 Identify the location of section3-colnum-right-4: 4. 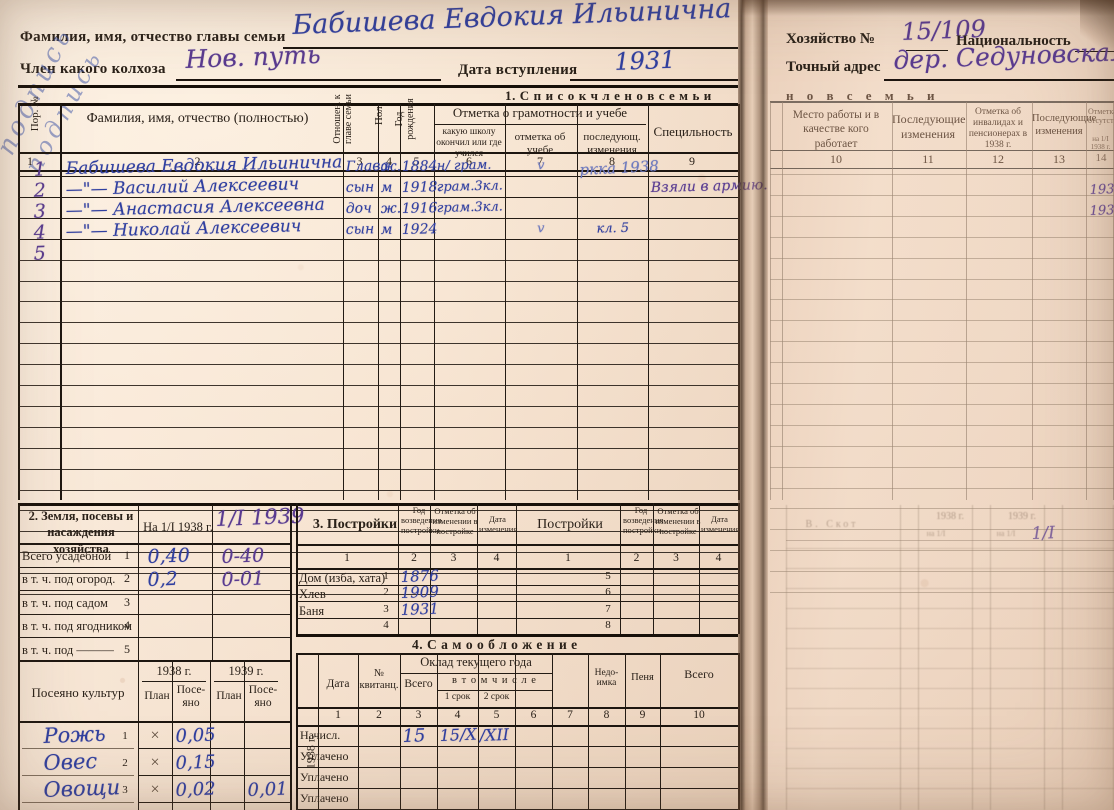
(718, 558).